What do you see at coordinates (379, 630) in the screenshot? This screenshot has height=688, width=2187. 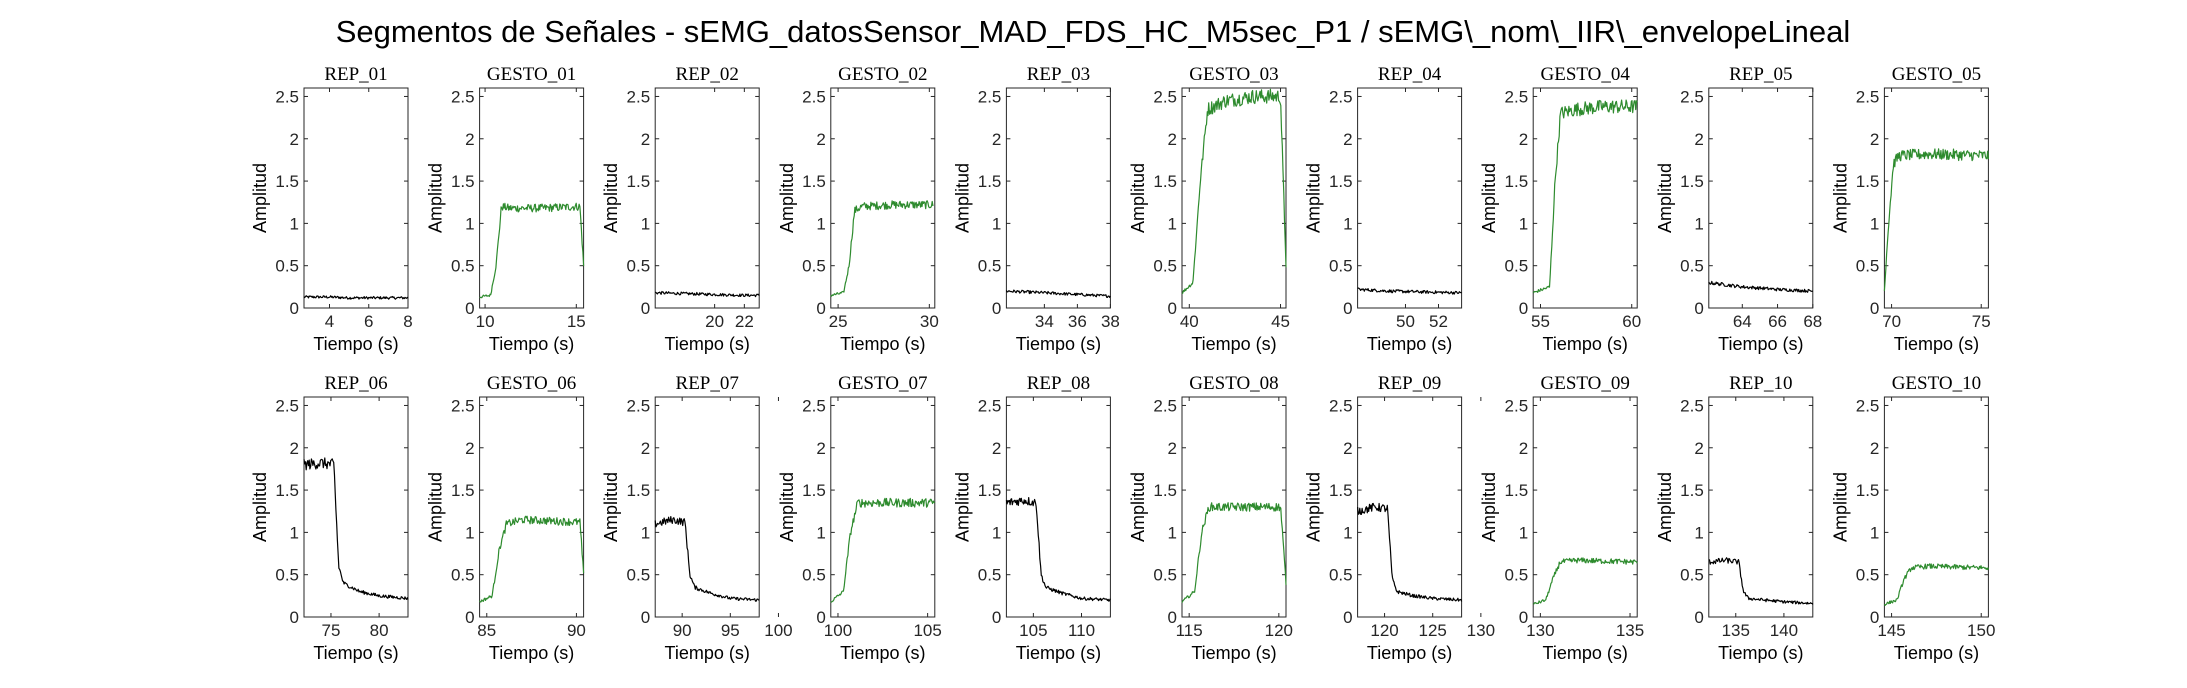 I see `x-tick-label: 80` at bounding box center [379, 630].